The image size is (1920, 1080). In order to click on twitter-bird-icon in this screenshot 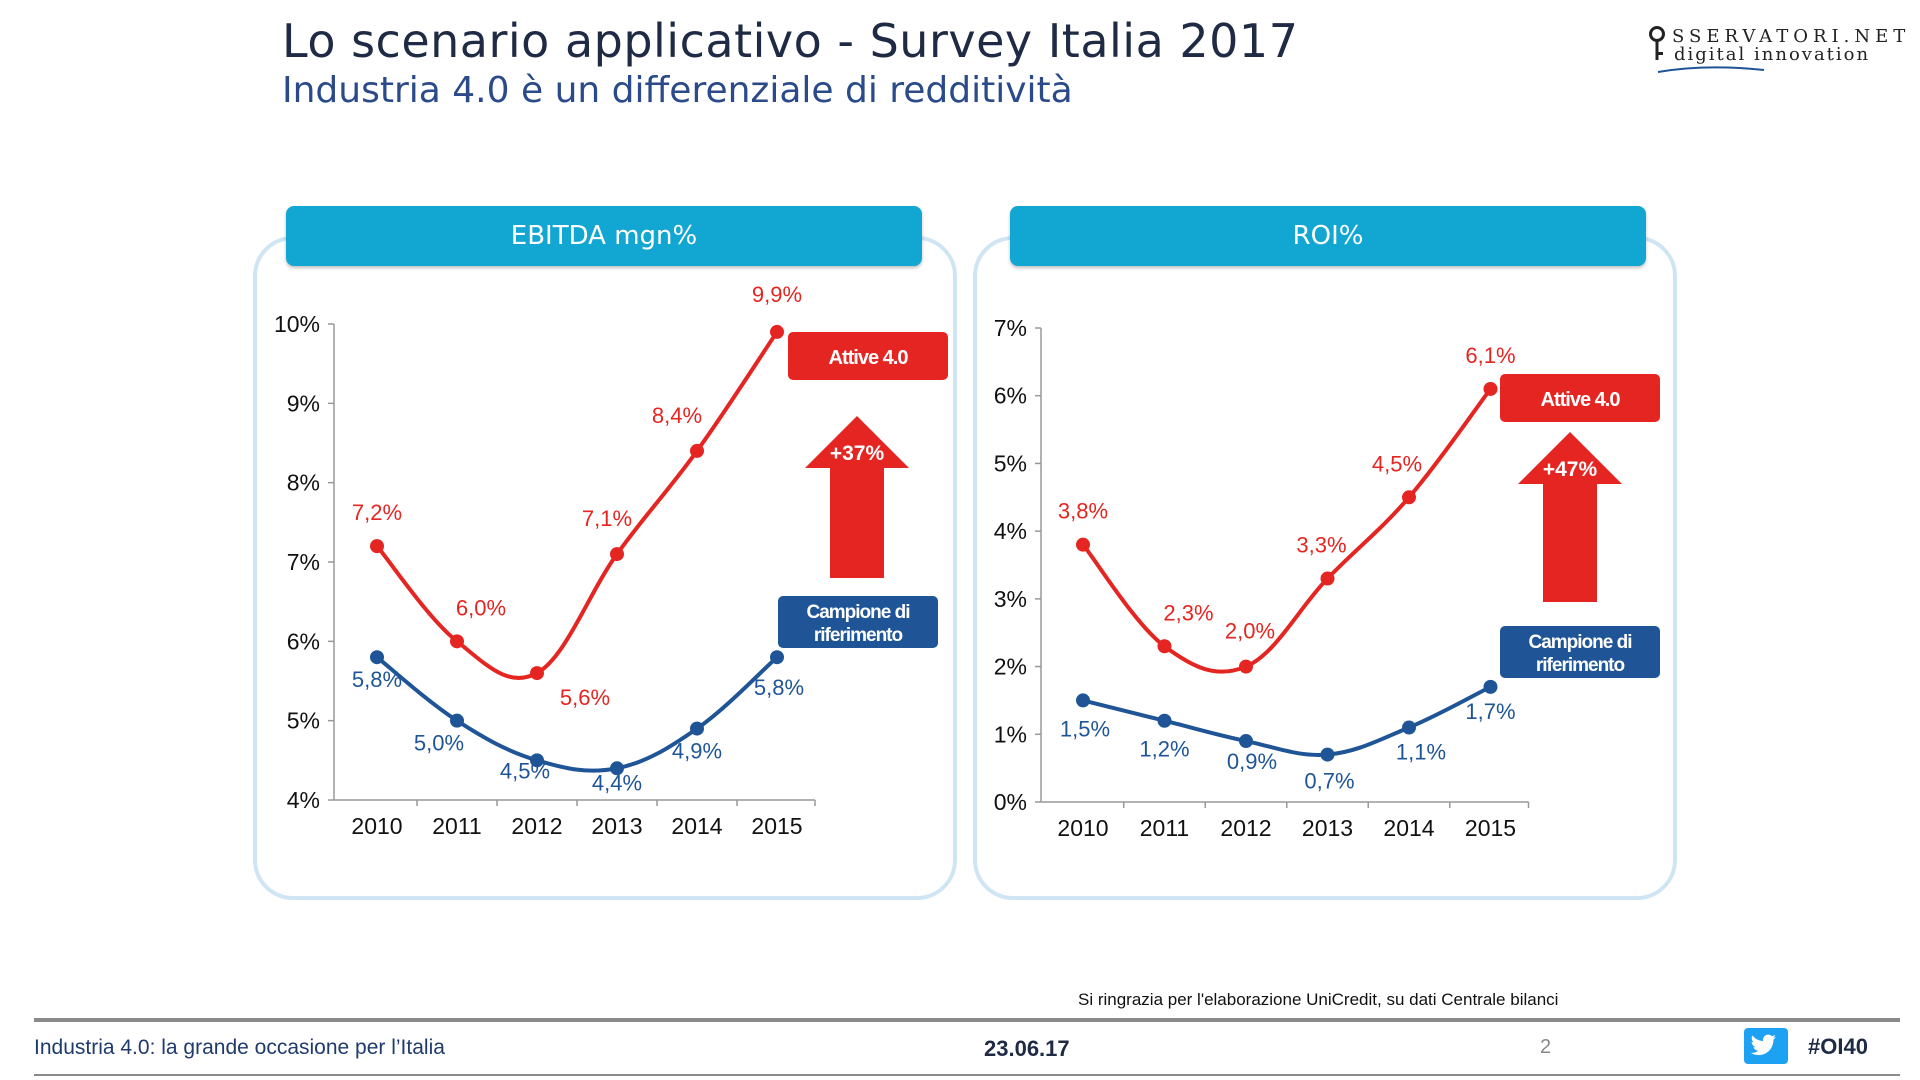, I will do `click(1763, 1045)`.